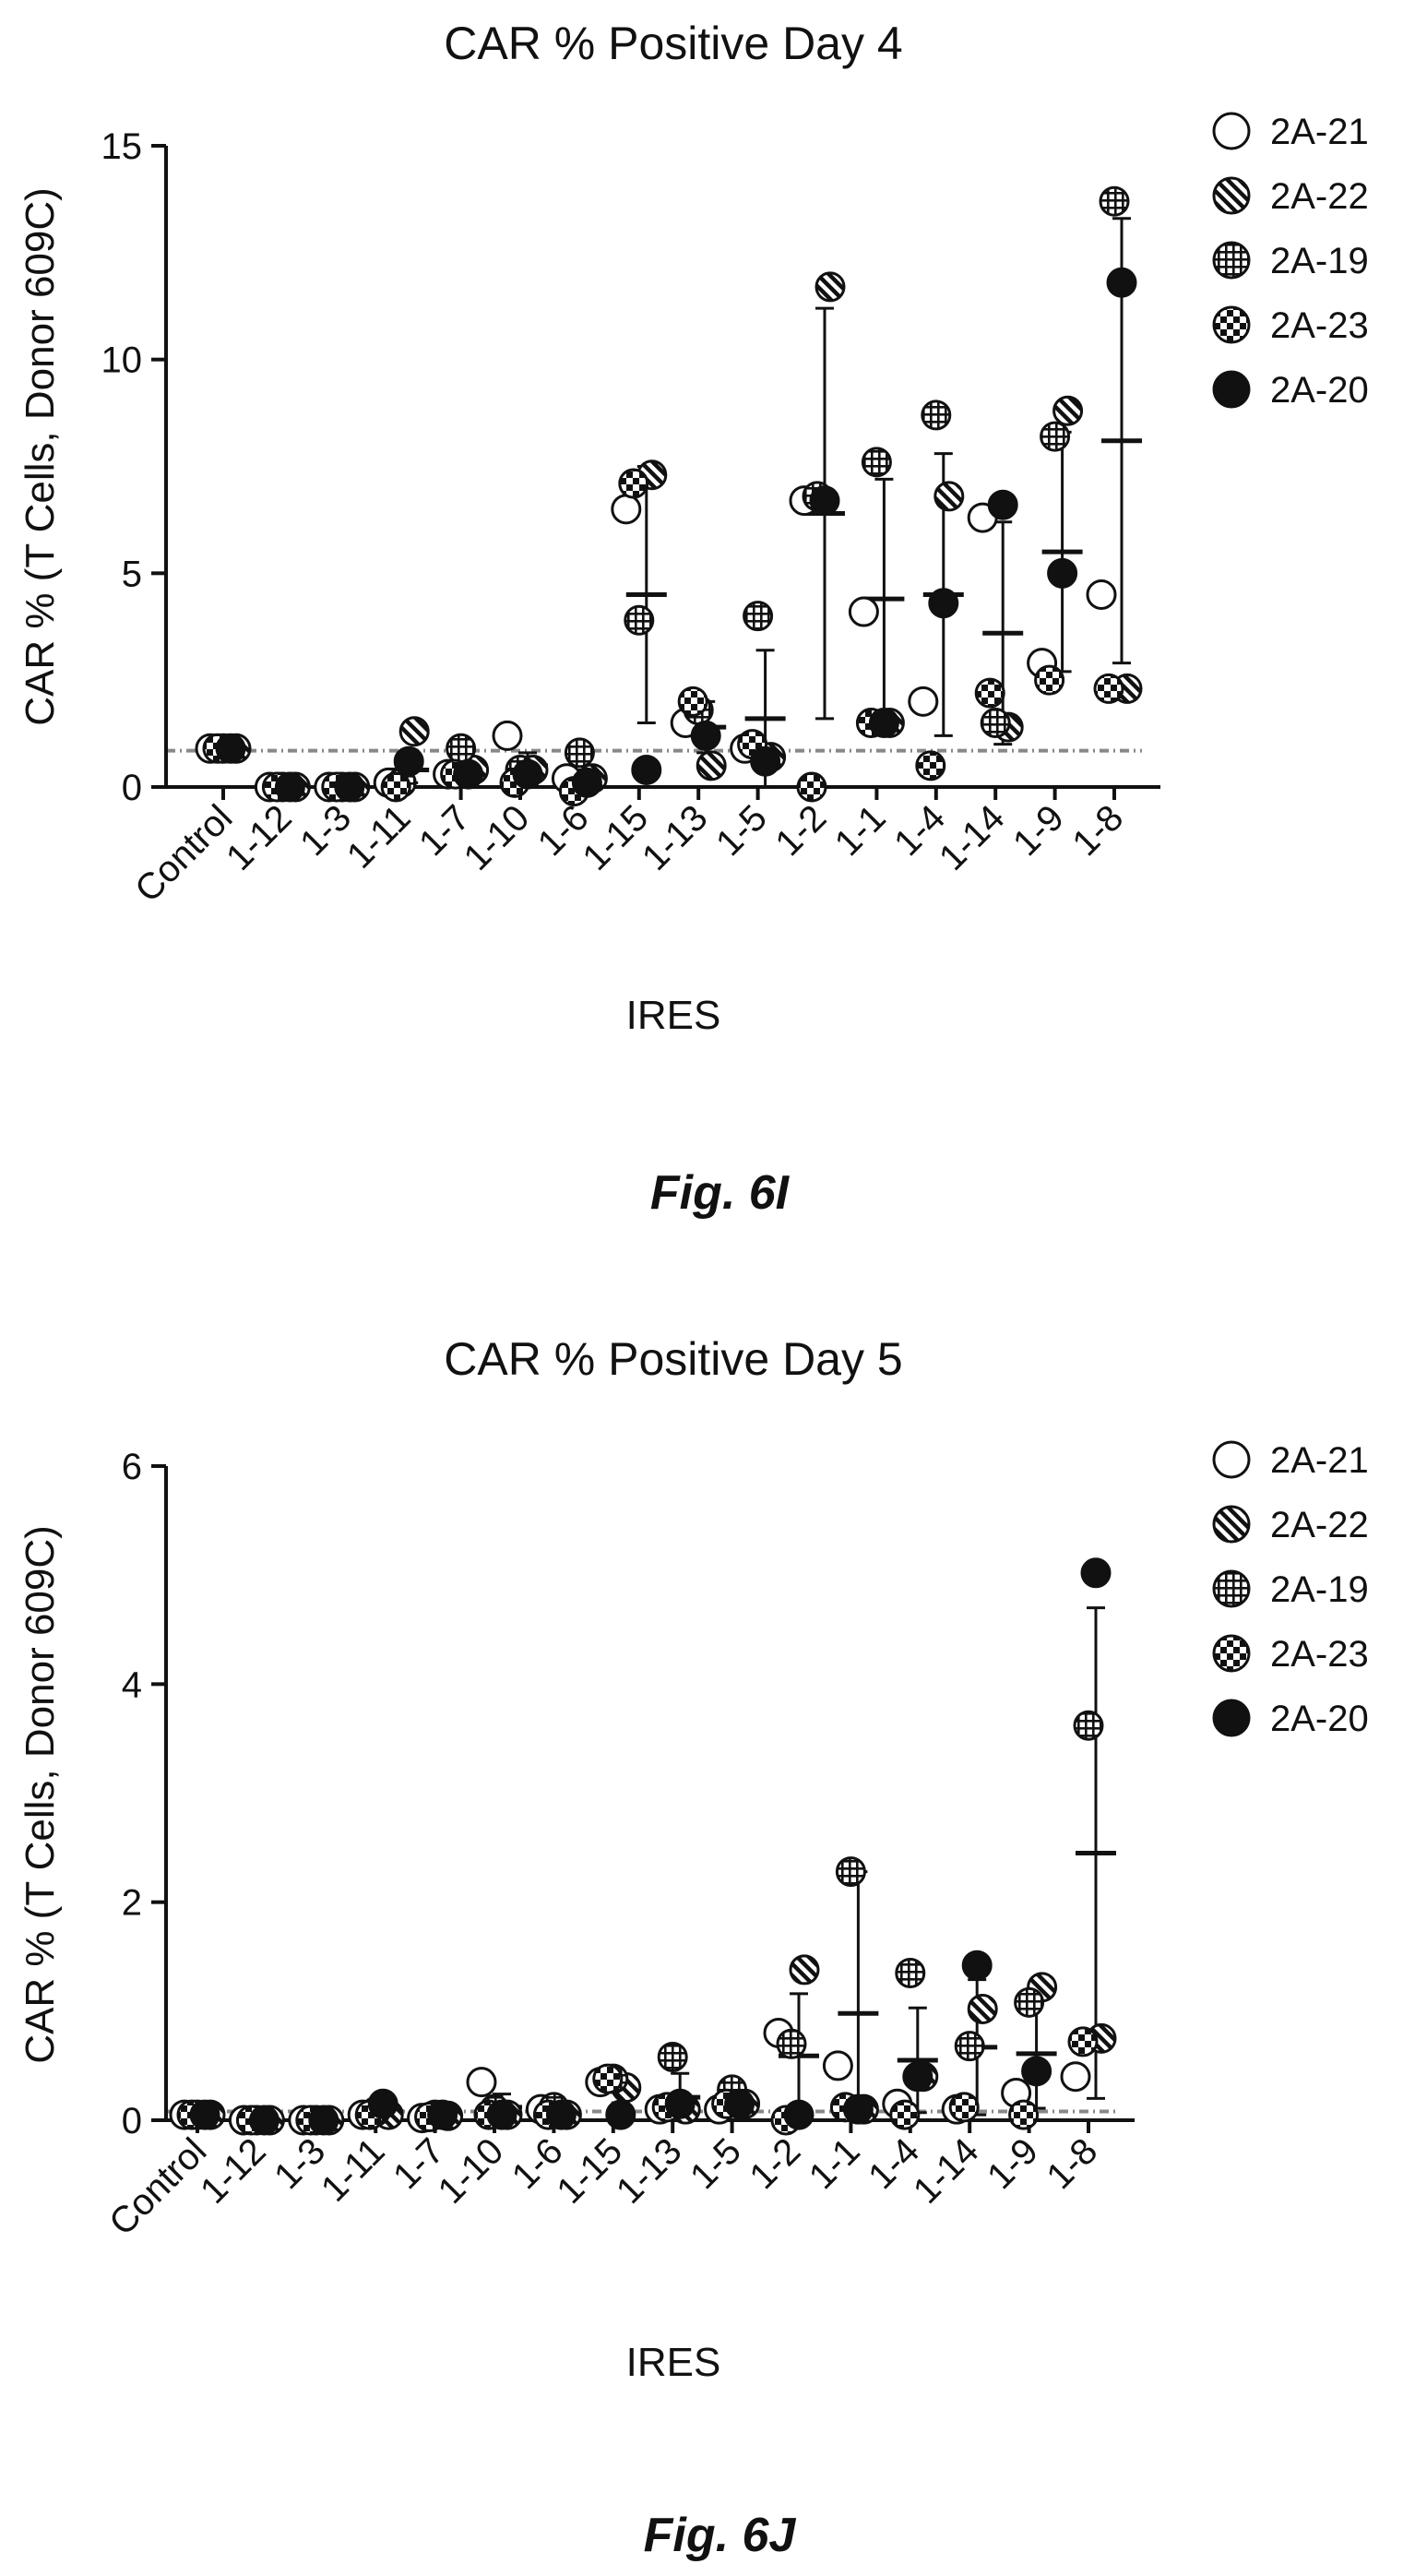  What do you see at coordinates (40, 1794) in the screenshot?
I see `y-axis-label: CAR % (T Cells, Donor 609C)` at bounding box center [40, 1794].